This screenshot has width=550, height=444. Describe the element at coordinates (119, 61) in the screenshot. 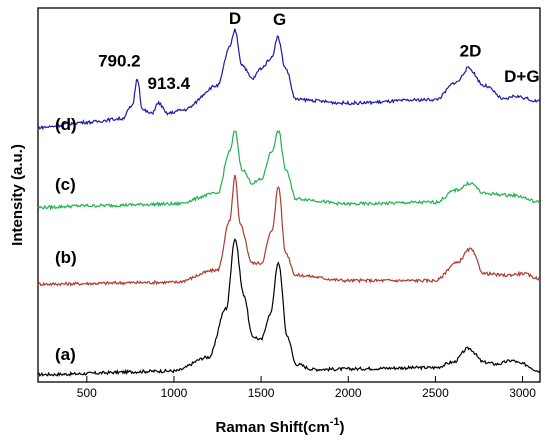

I see `peak-label: 790.2` at that location.